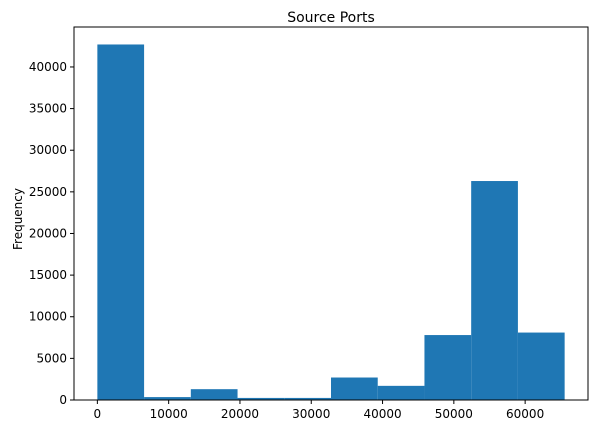  Describe the element at coordinates (98, 414) in the screenshot. I see `x-tick-label: 0` at that location.